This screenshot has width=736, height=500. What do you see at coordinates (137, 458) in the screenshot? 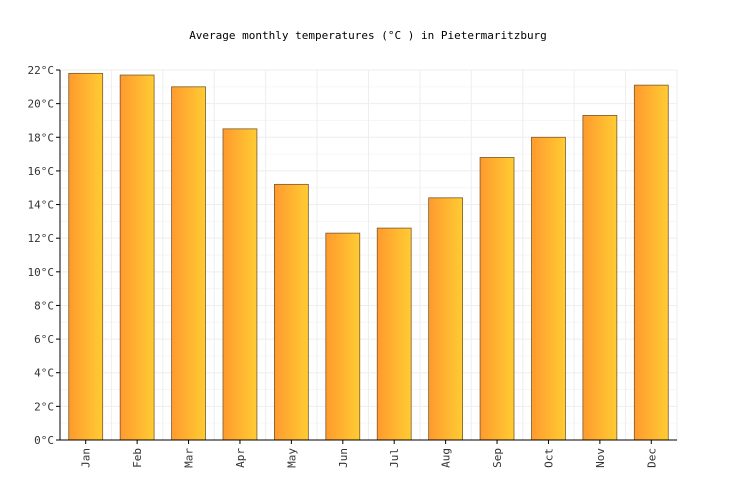
I see `x-tick-label-feb: Feb` at bounding box center [137, 458].